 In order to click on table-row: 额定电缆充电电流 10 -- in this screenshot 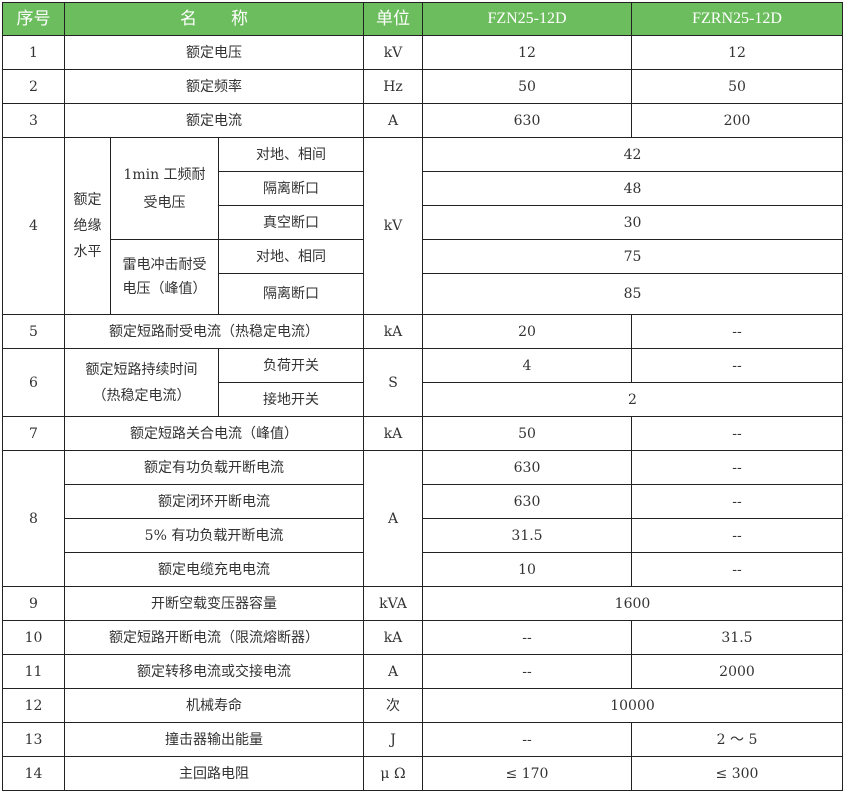, I will do `click(423, 569)`.